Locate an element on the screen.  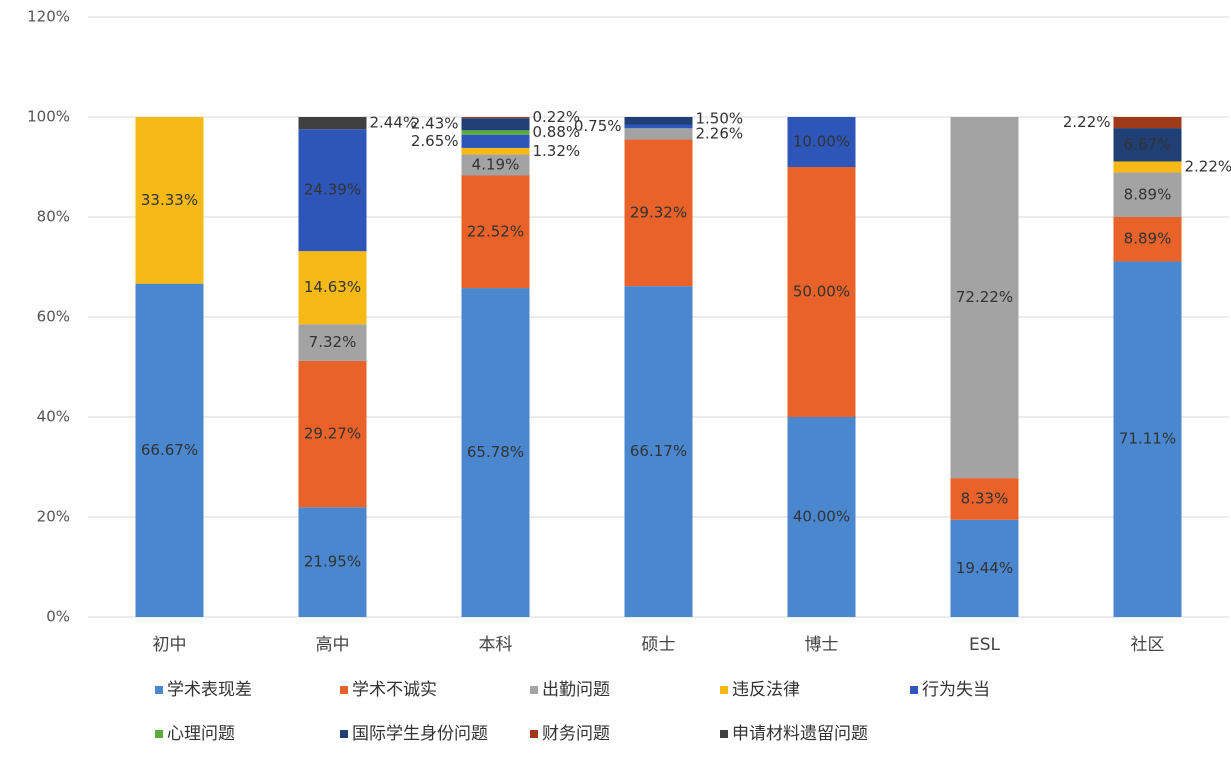
data-label: 14.63% is located at coordinates (332, 287).